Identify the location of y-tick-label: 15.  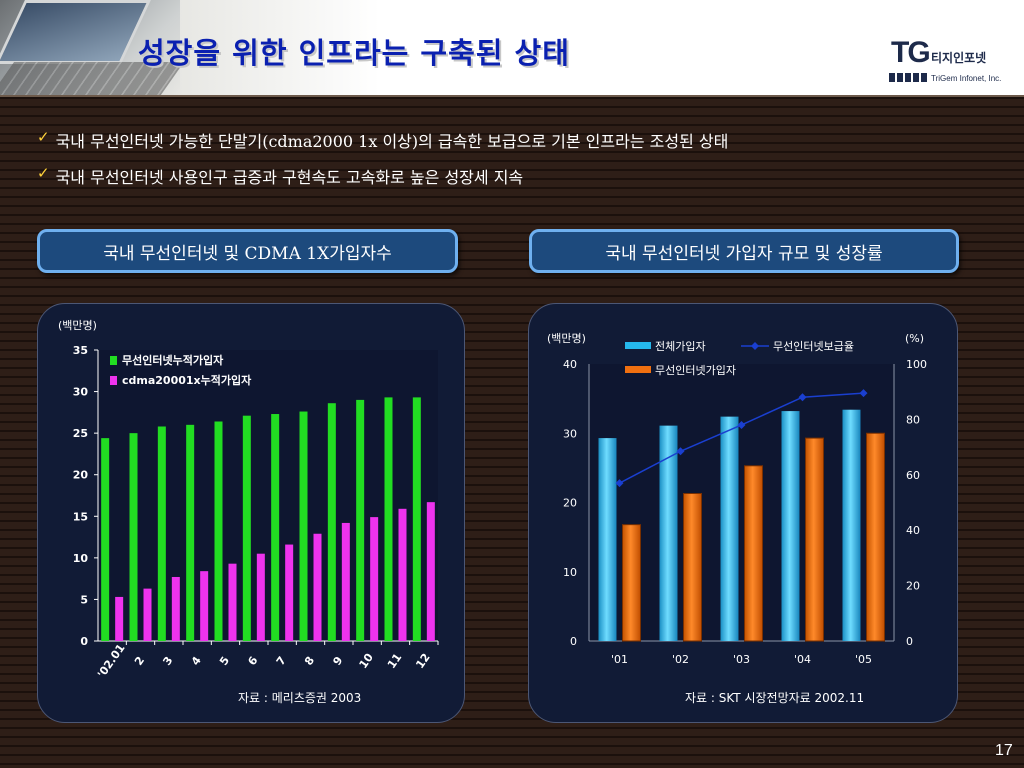
(80, 516).